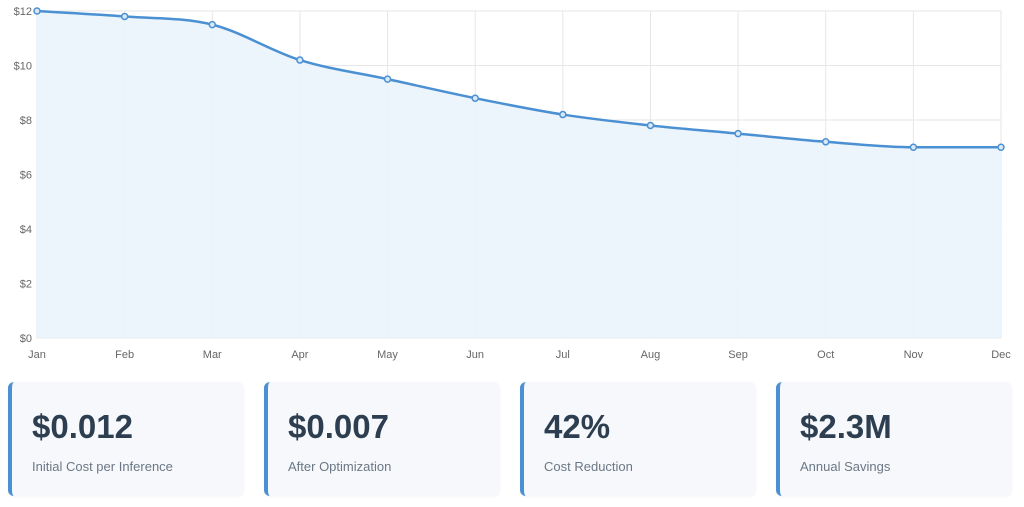 The image size is (1024, 507). What do you see at coordinates (26, 230) in the screenshot?
I see `y-tick-label: $4` at bounding box center [26, 230].